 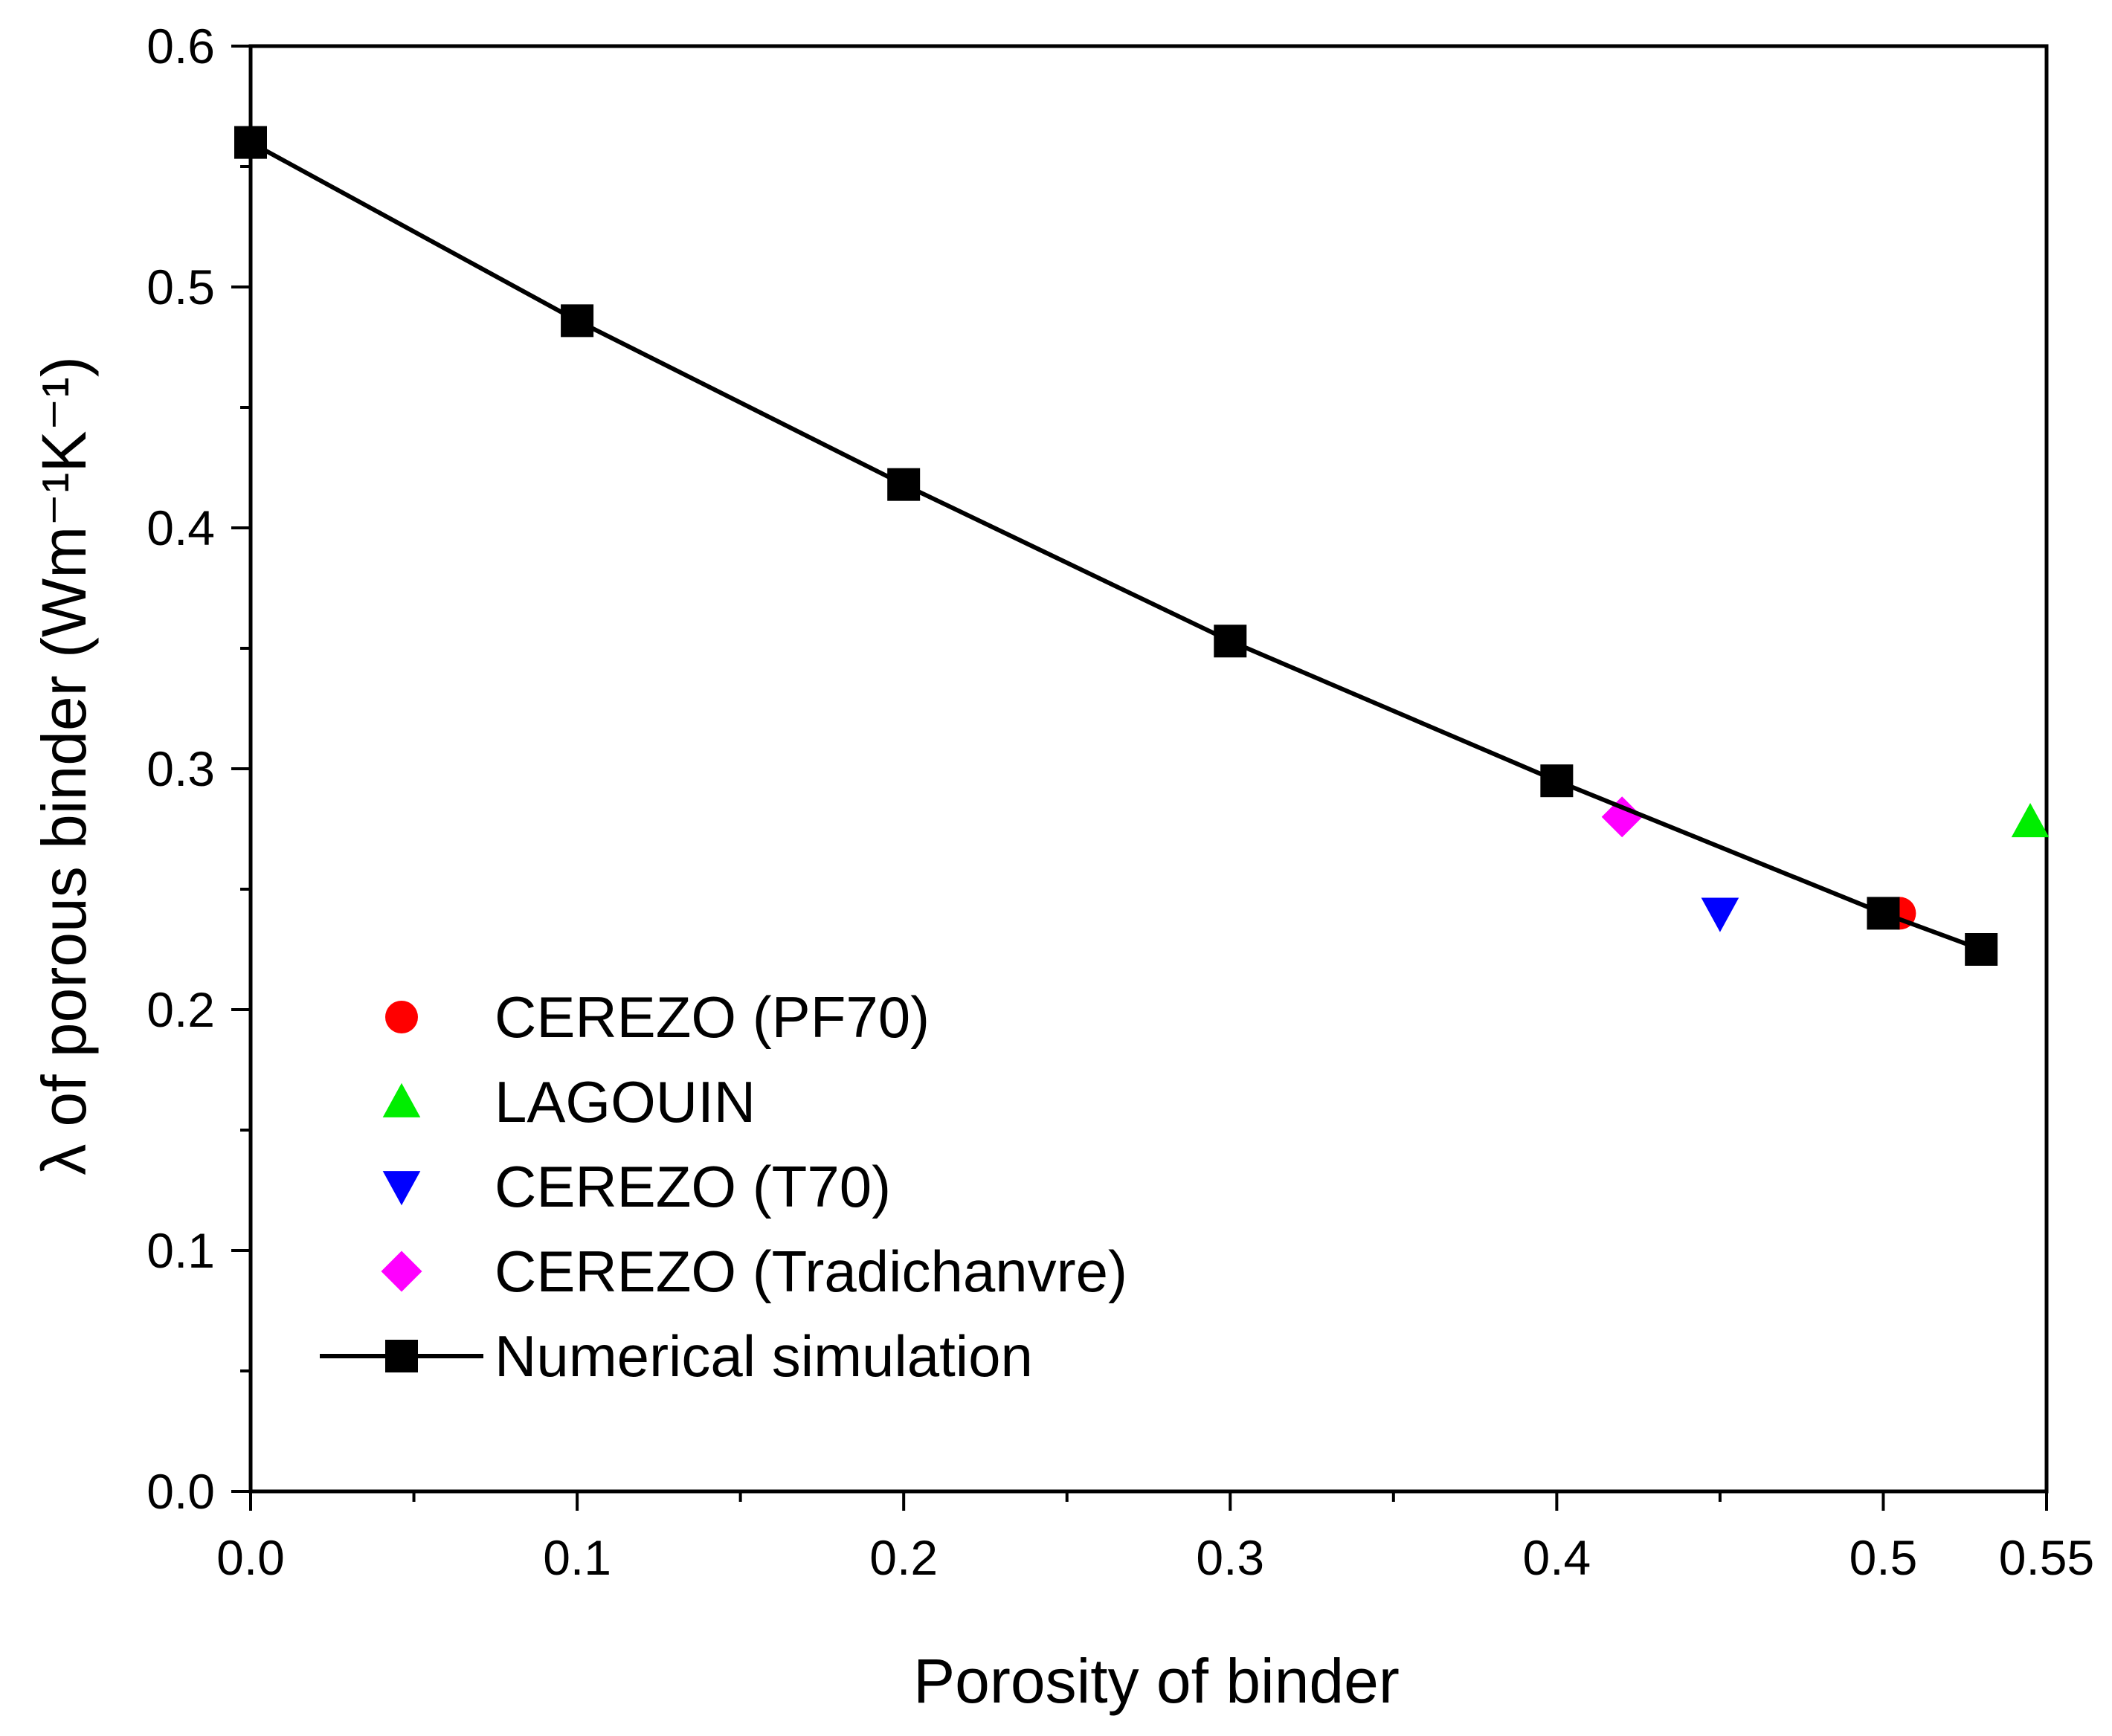 What do you see at coordinates (1557, 1557) in the screenshot?
I see `x-tick-label: 0.4` at bounding box center [1557, 1557].